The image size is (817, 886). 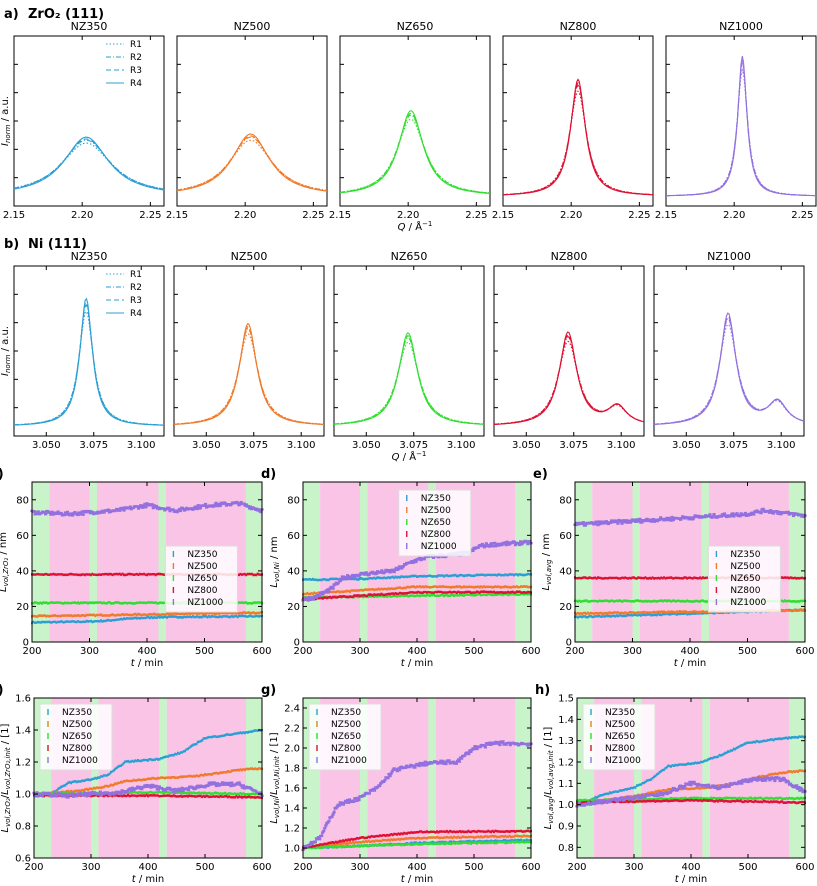 I want to click on series-line-NZ500, so click(x=416, y=590).